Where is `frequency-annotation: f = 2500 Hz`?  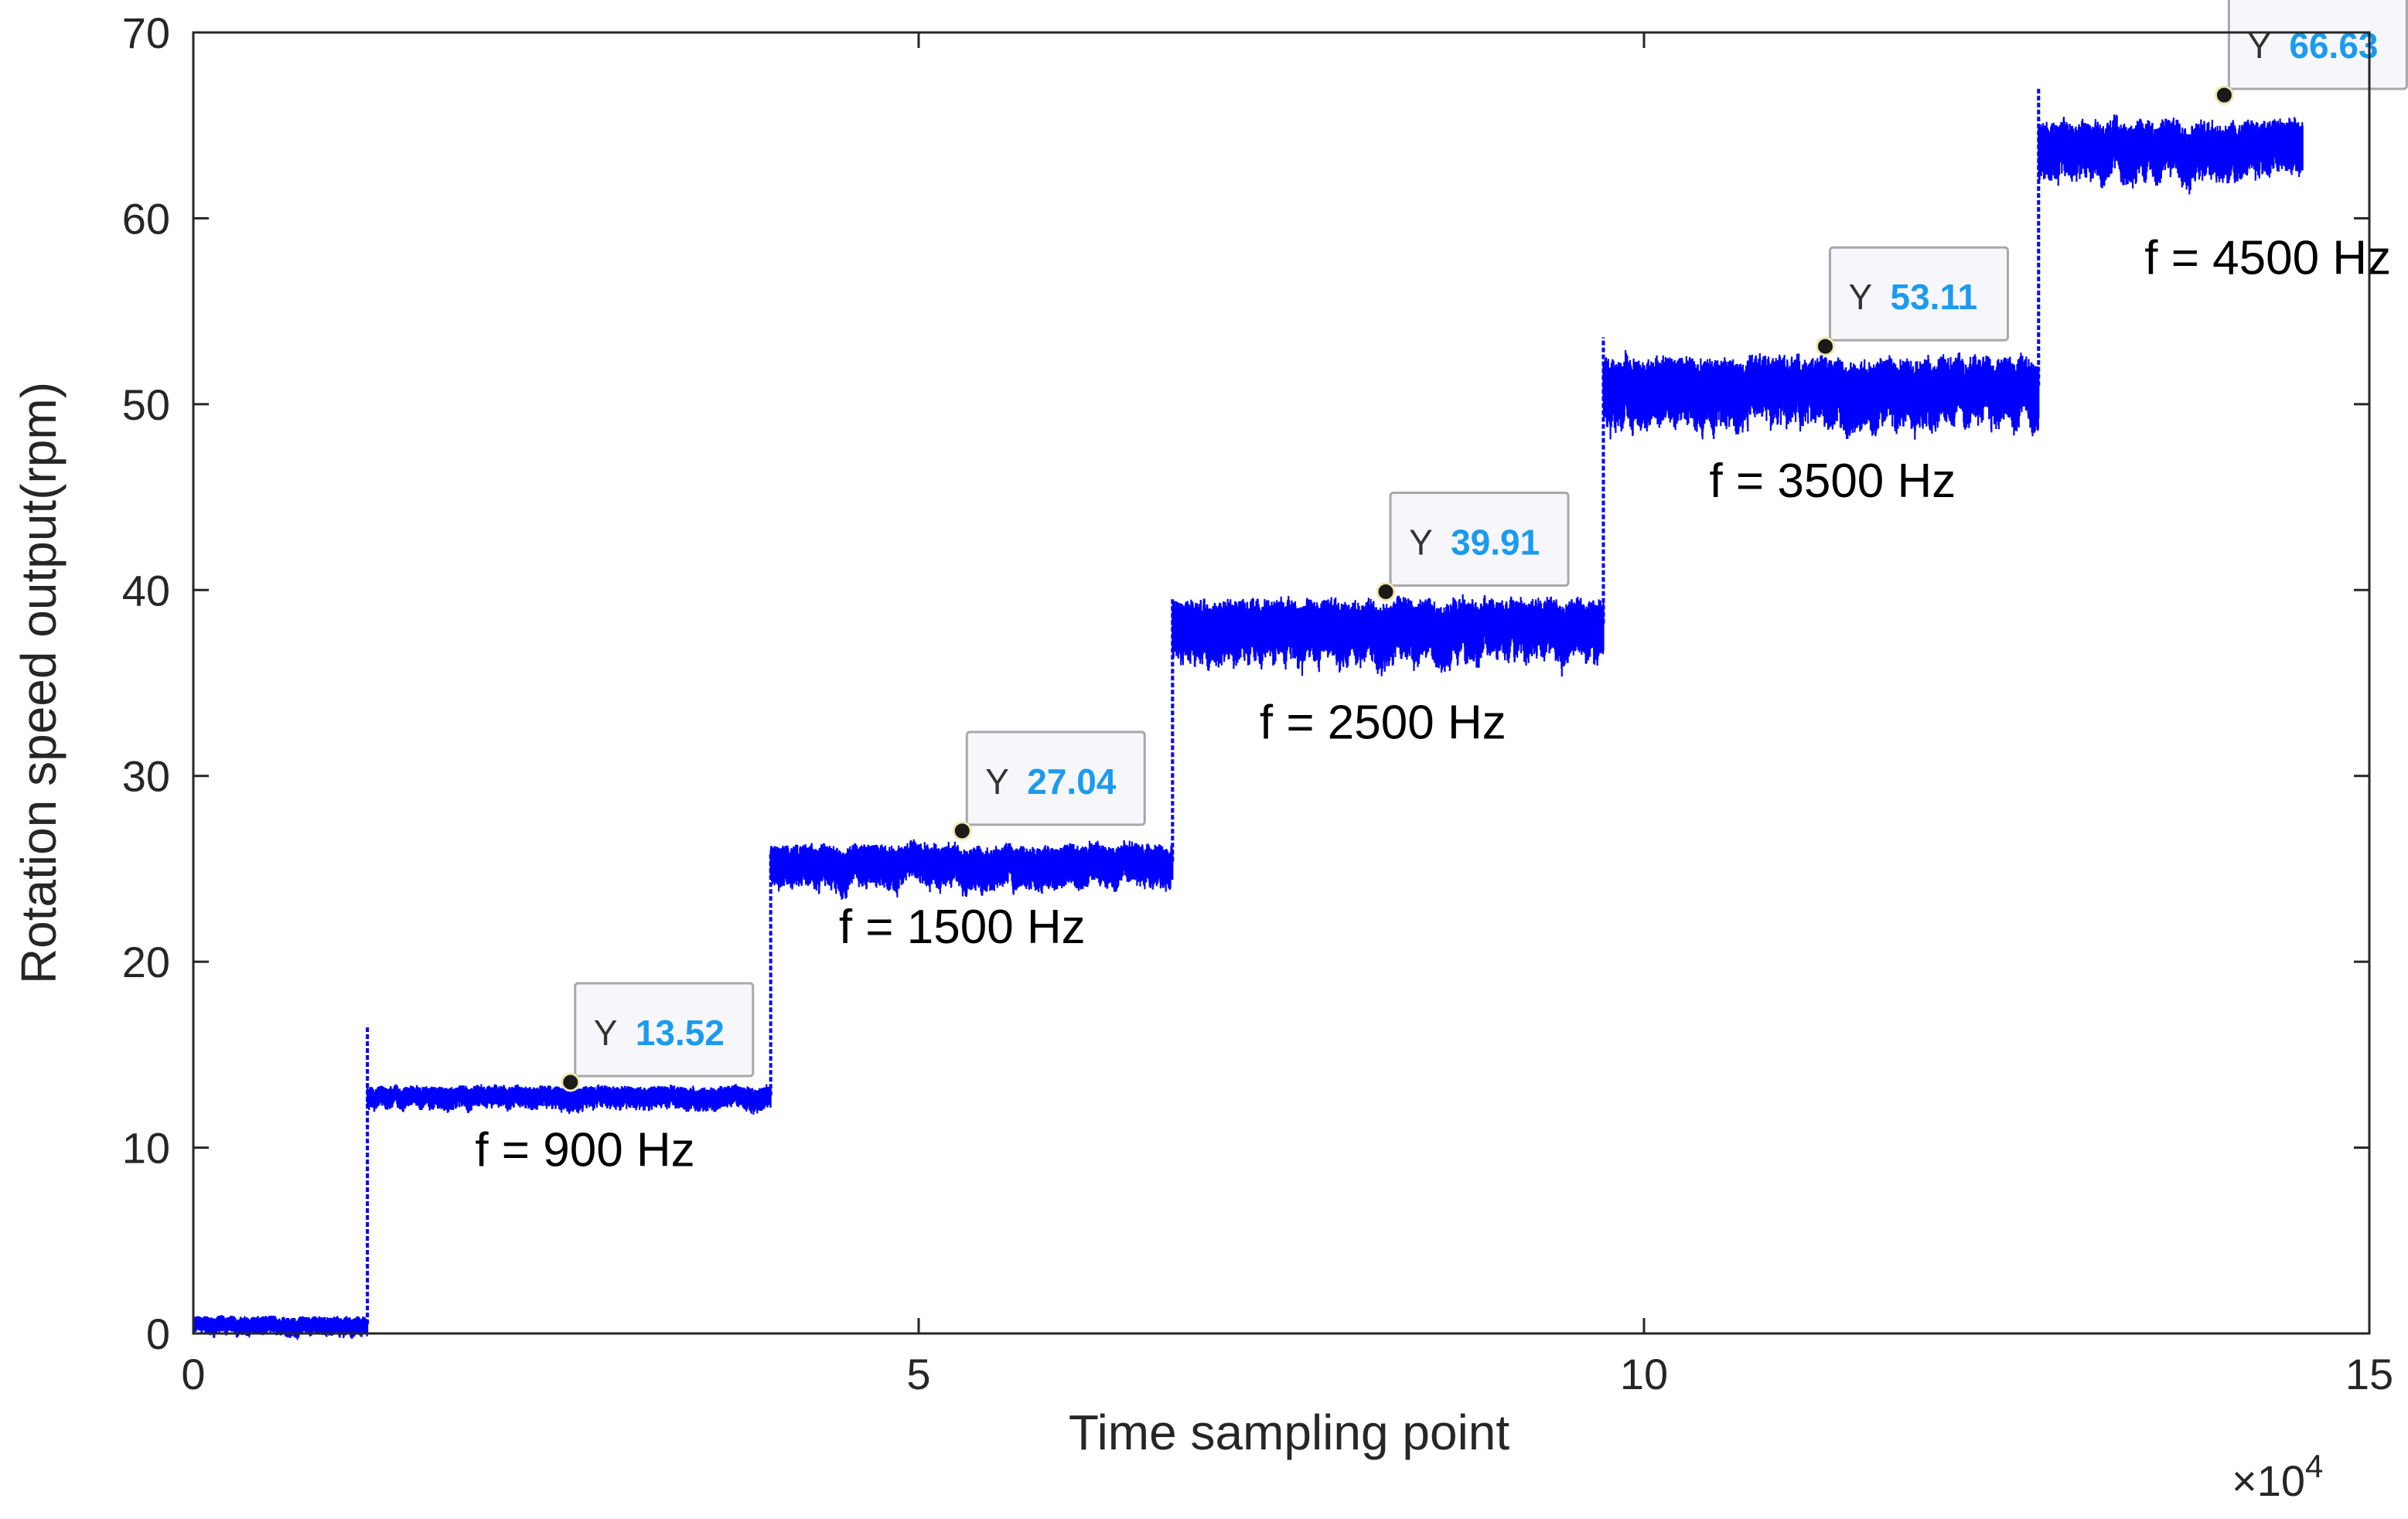 frequency-annotation: f = 2500 Hz is located at coordinates (1383, 723).